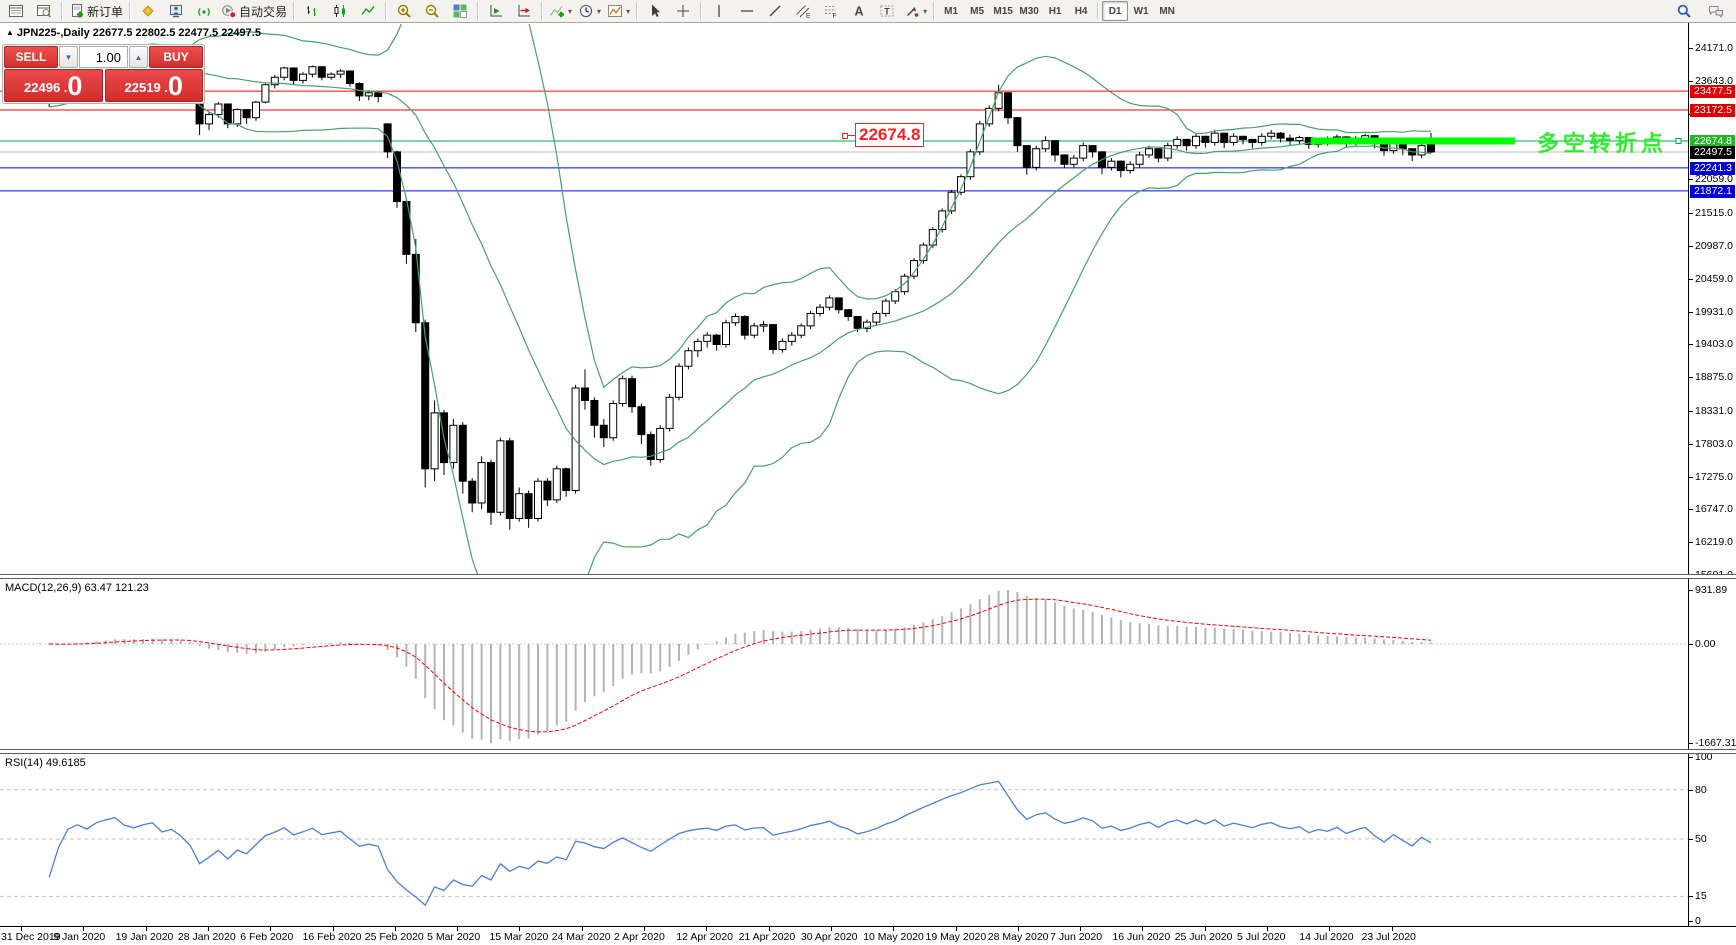 This screenshot has width=1736, height=945. Describe the element at coordinates (176, 11) in the screenshot. I see `expert-advisors-button` at that location.